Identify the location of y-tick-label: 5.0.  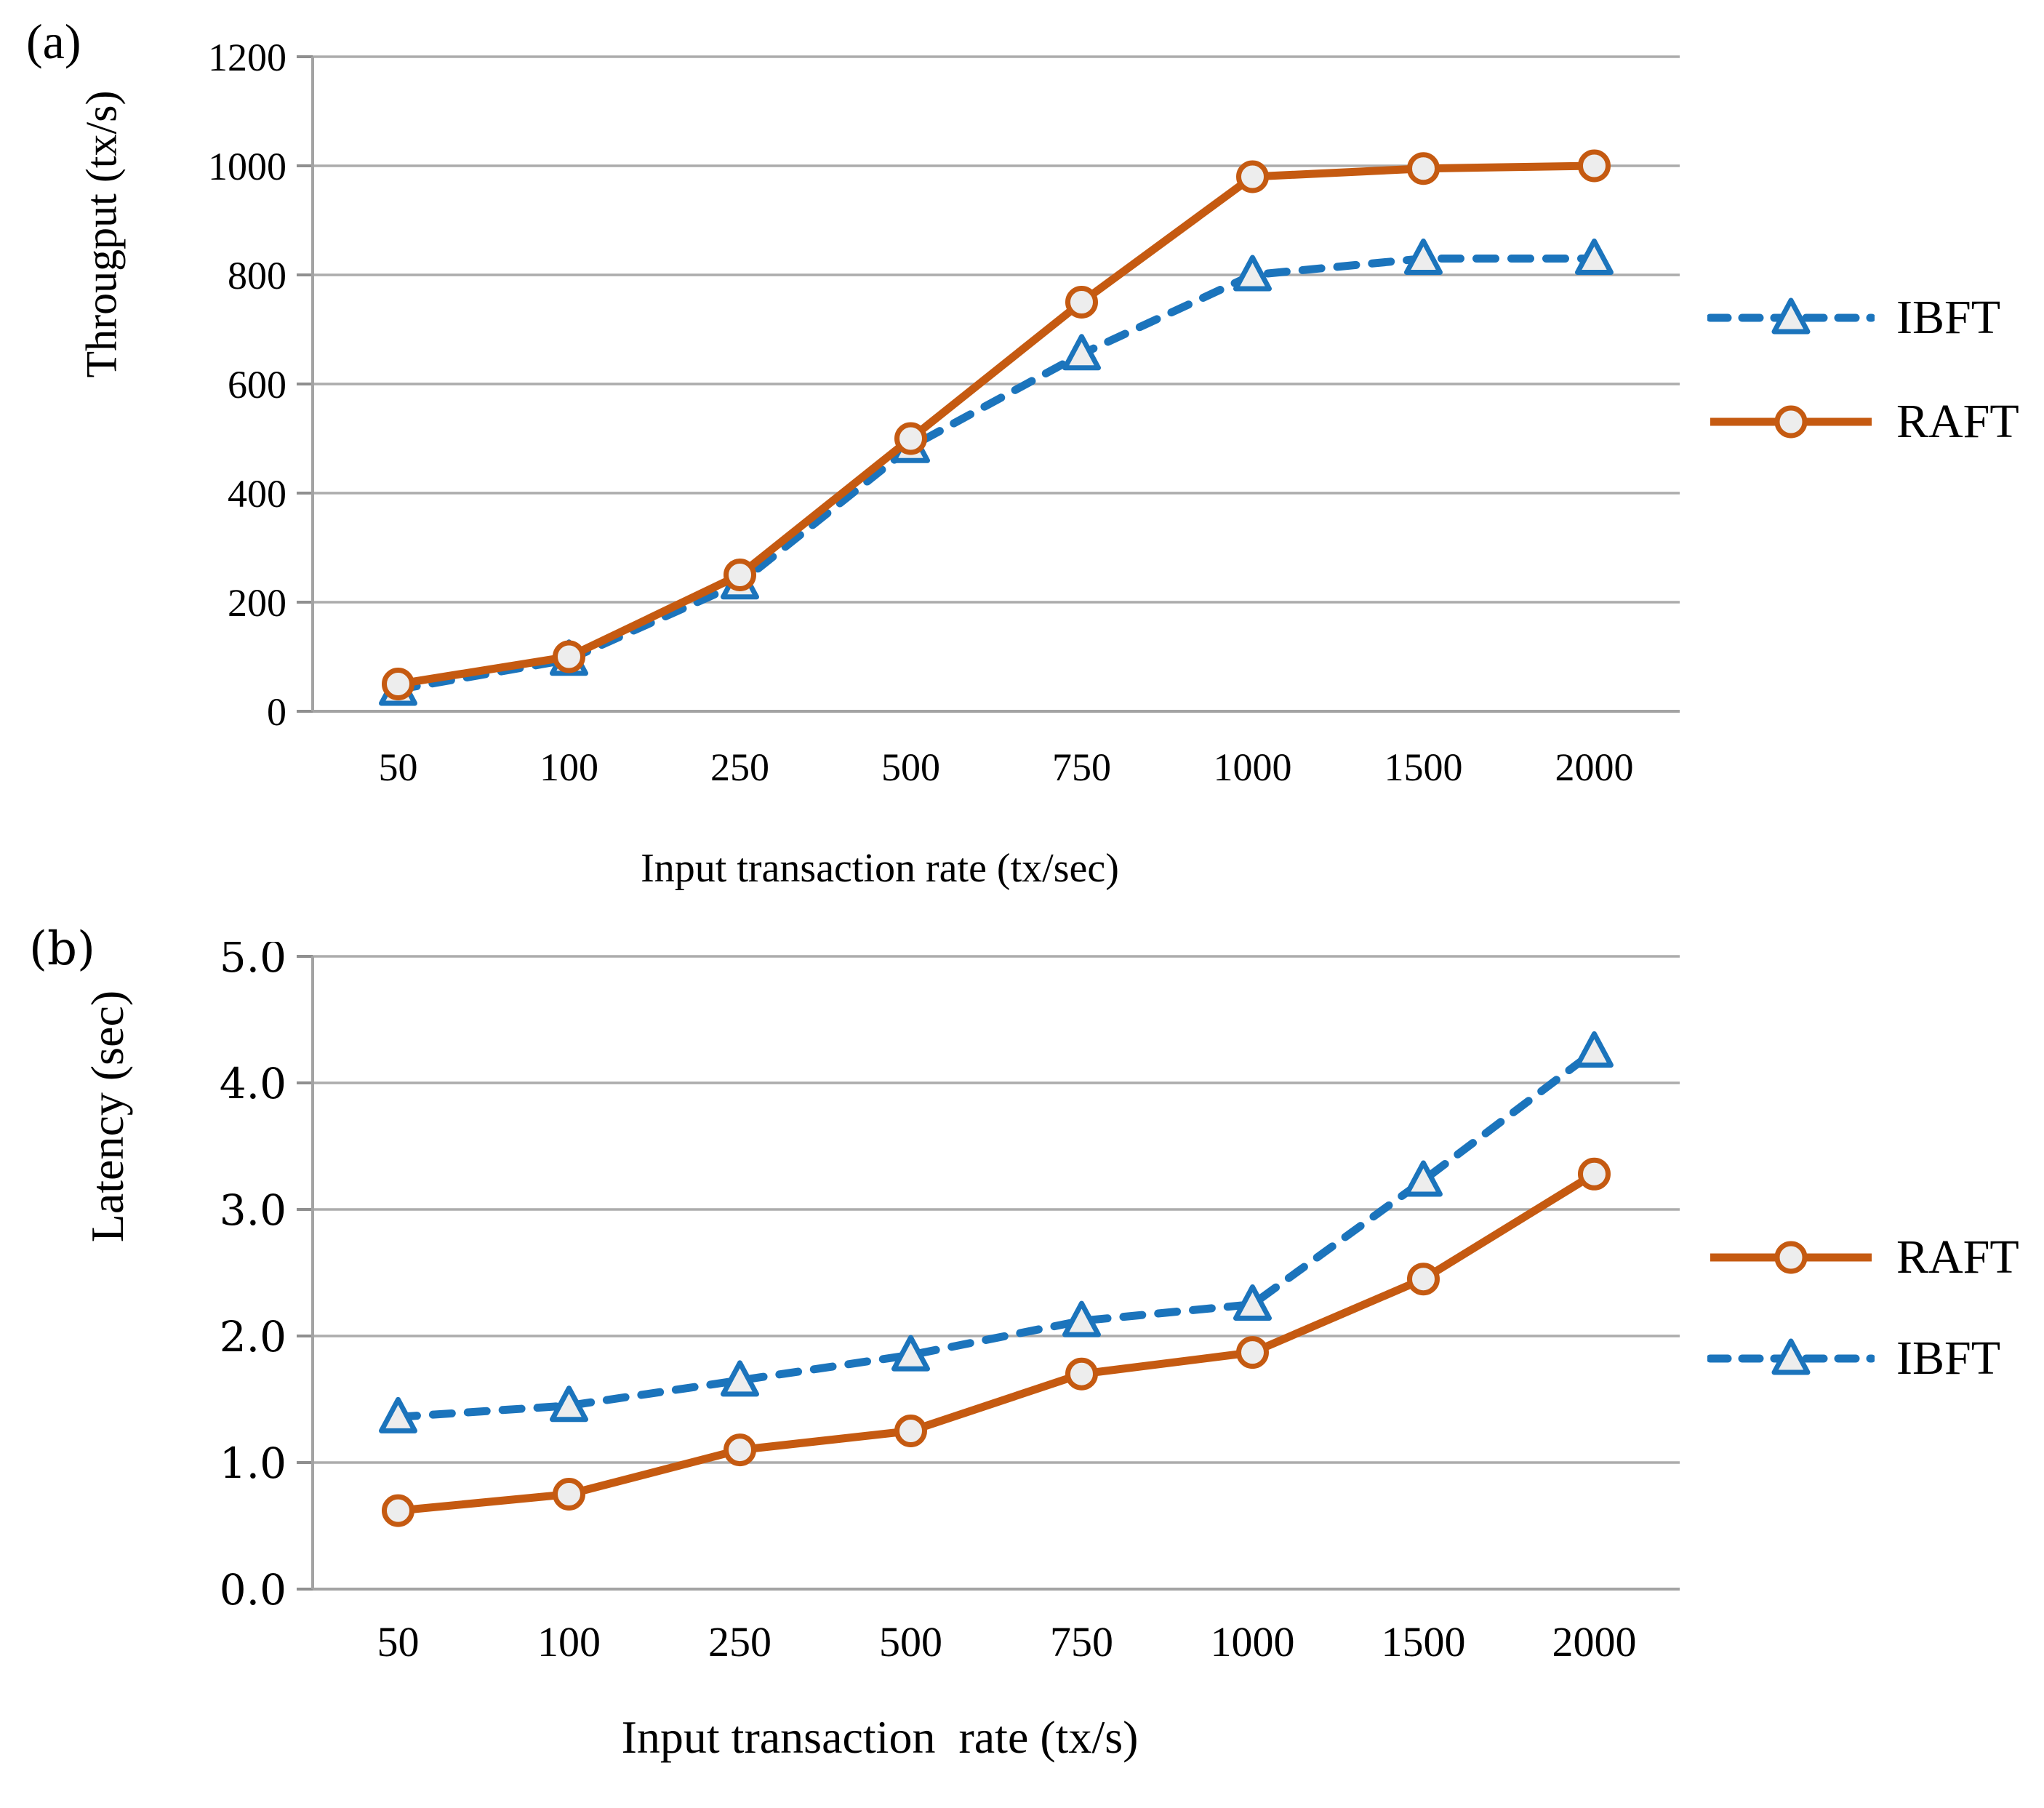
(253, 962).